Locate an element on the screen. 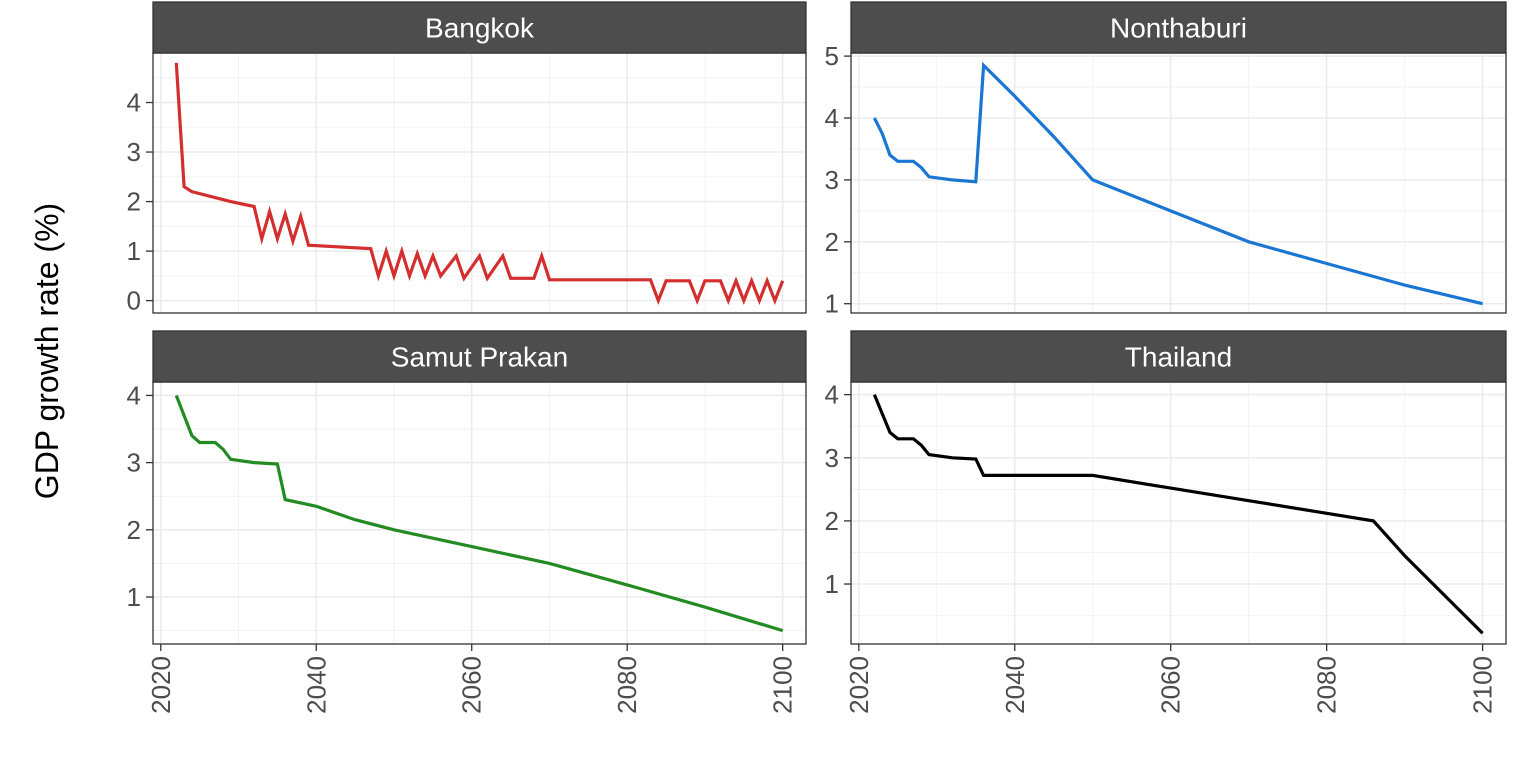 The height and width of the screenshot is (768, 1536). series-line-bangkok is located at coordinates (479, 184).